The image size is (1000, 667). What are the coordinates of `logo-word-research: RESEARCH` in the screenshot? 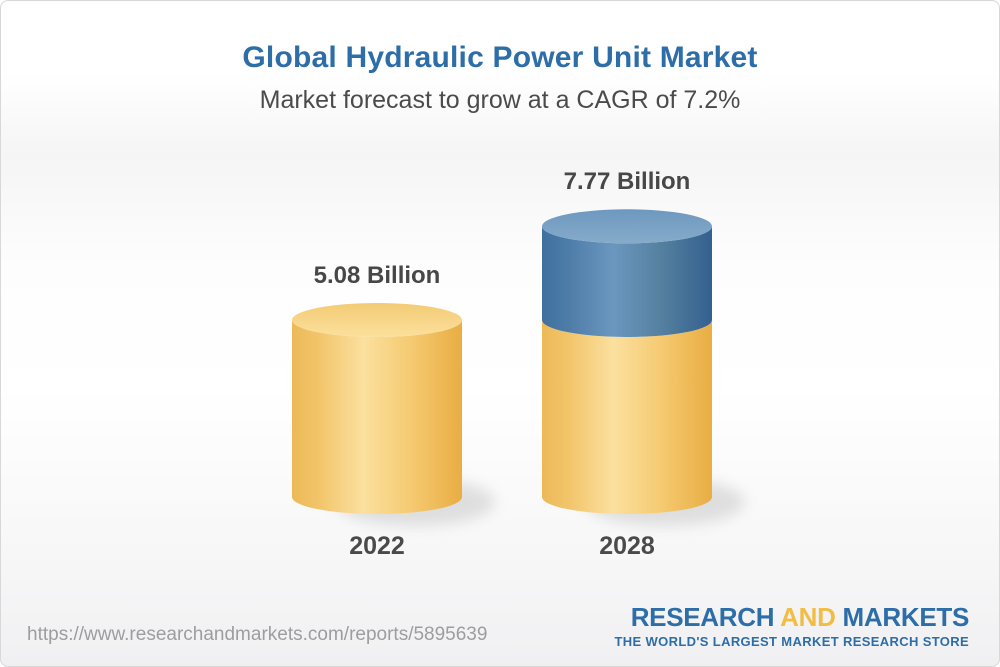 It's located at (702, 617).